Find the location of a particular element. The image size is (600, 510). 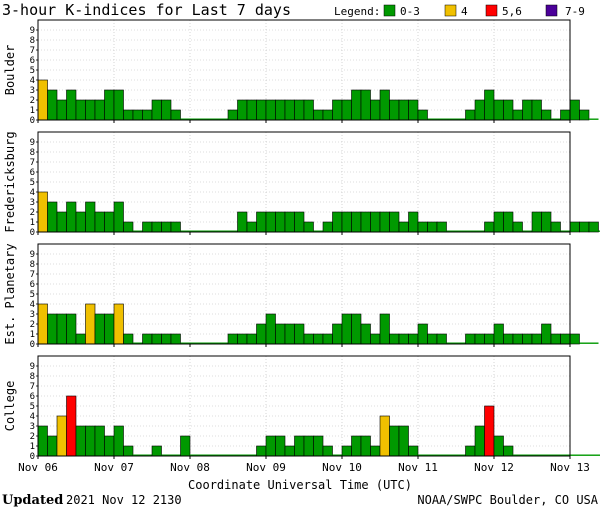

footer-updated-value: 2021 Nov 12 2130 is located at coordinates (124, 500).